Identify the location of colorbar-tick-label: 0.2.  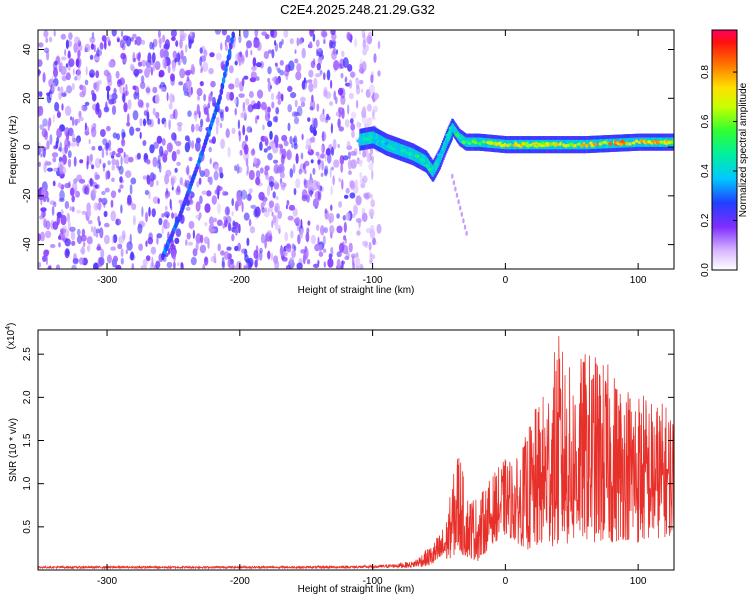
(705, 220).